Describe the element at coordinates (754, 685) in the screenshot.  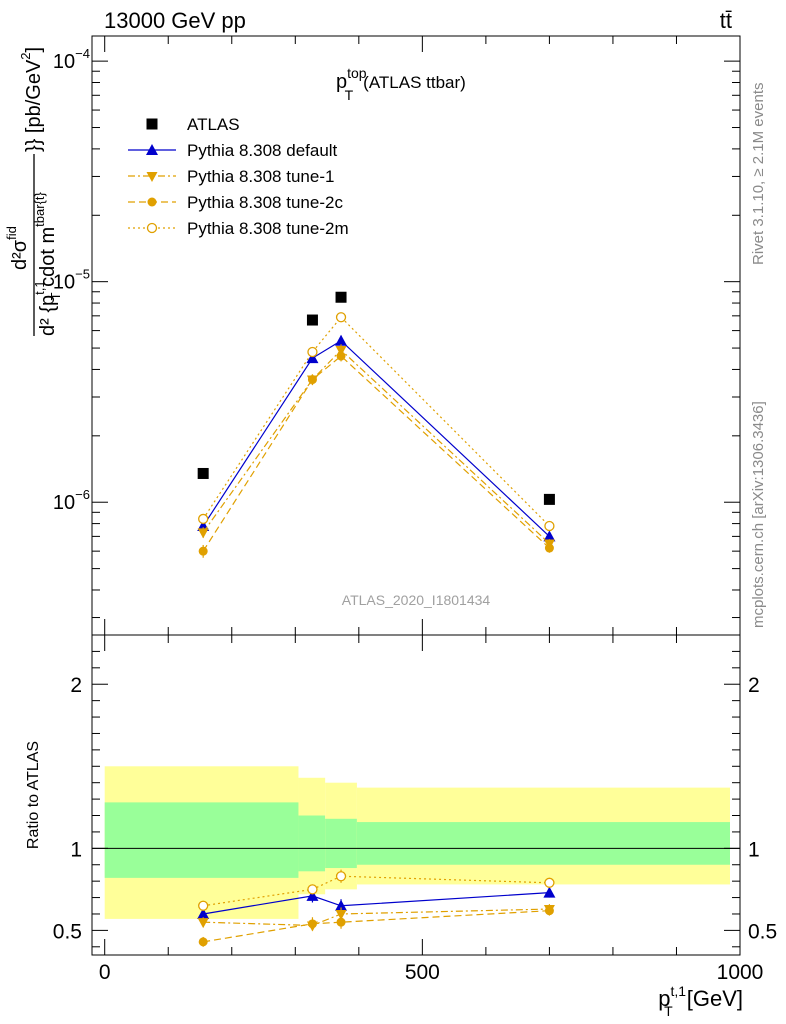
I see `ratio-y-tick-label-right: 2` at that location.